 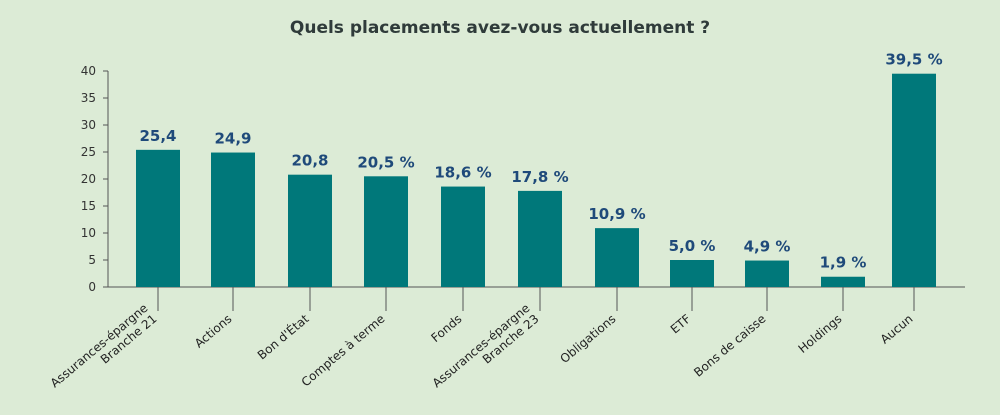 I want to click on x-axis, so click(x=536, y=298).